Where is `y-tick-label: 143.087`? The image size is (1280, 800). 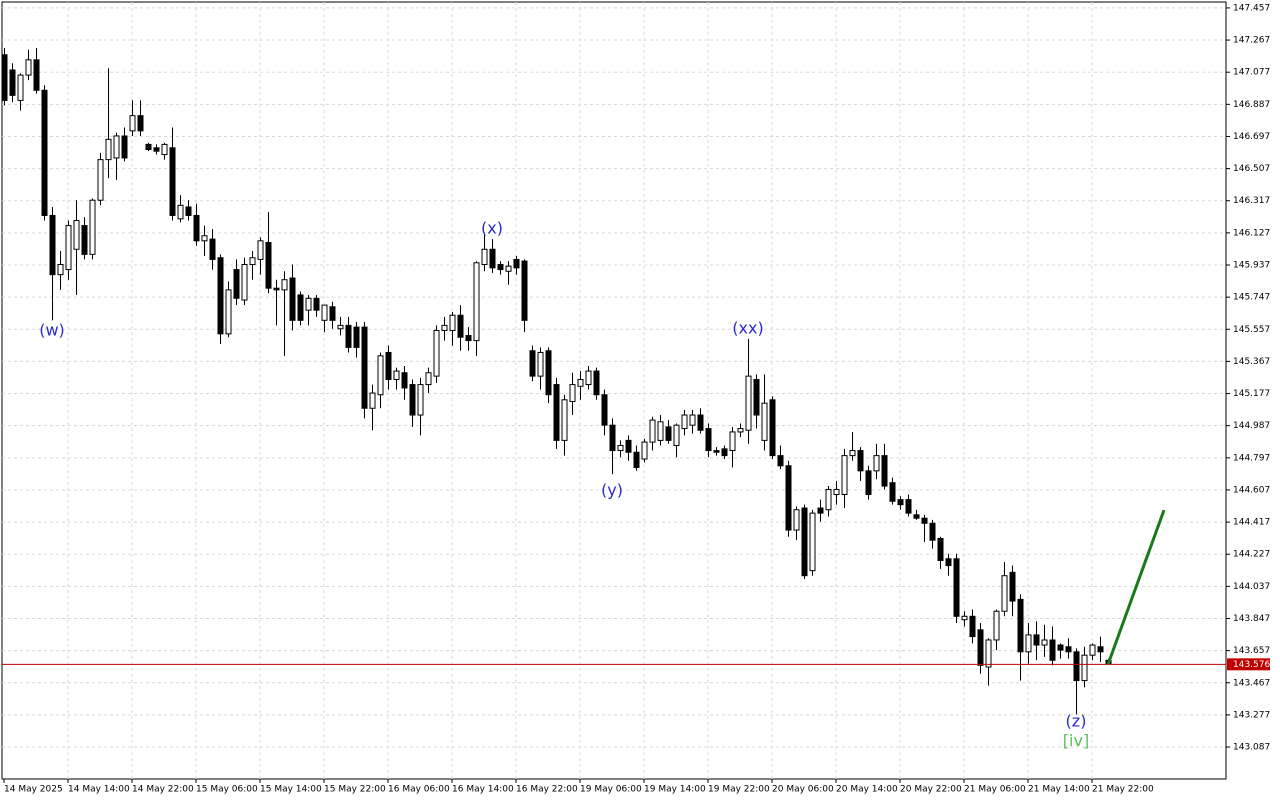 y-tick-label: 143.087 is located at coordinates (1251, 748).